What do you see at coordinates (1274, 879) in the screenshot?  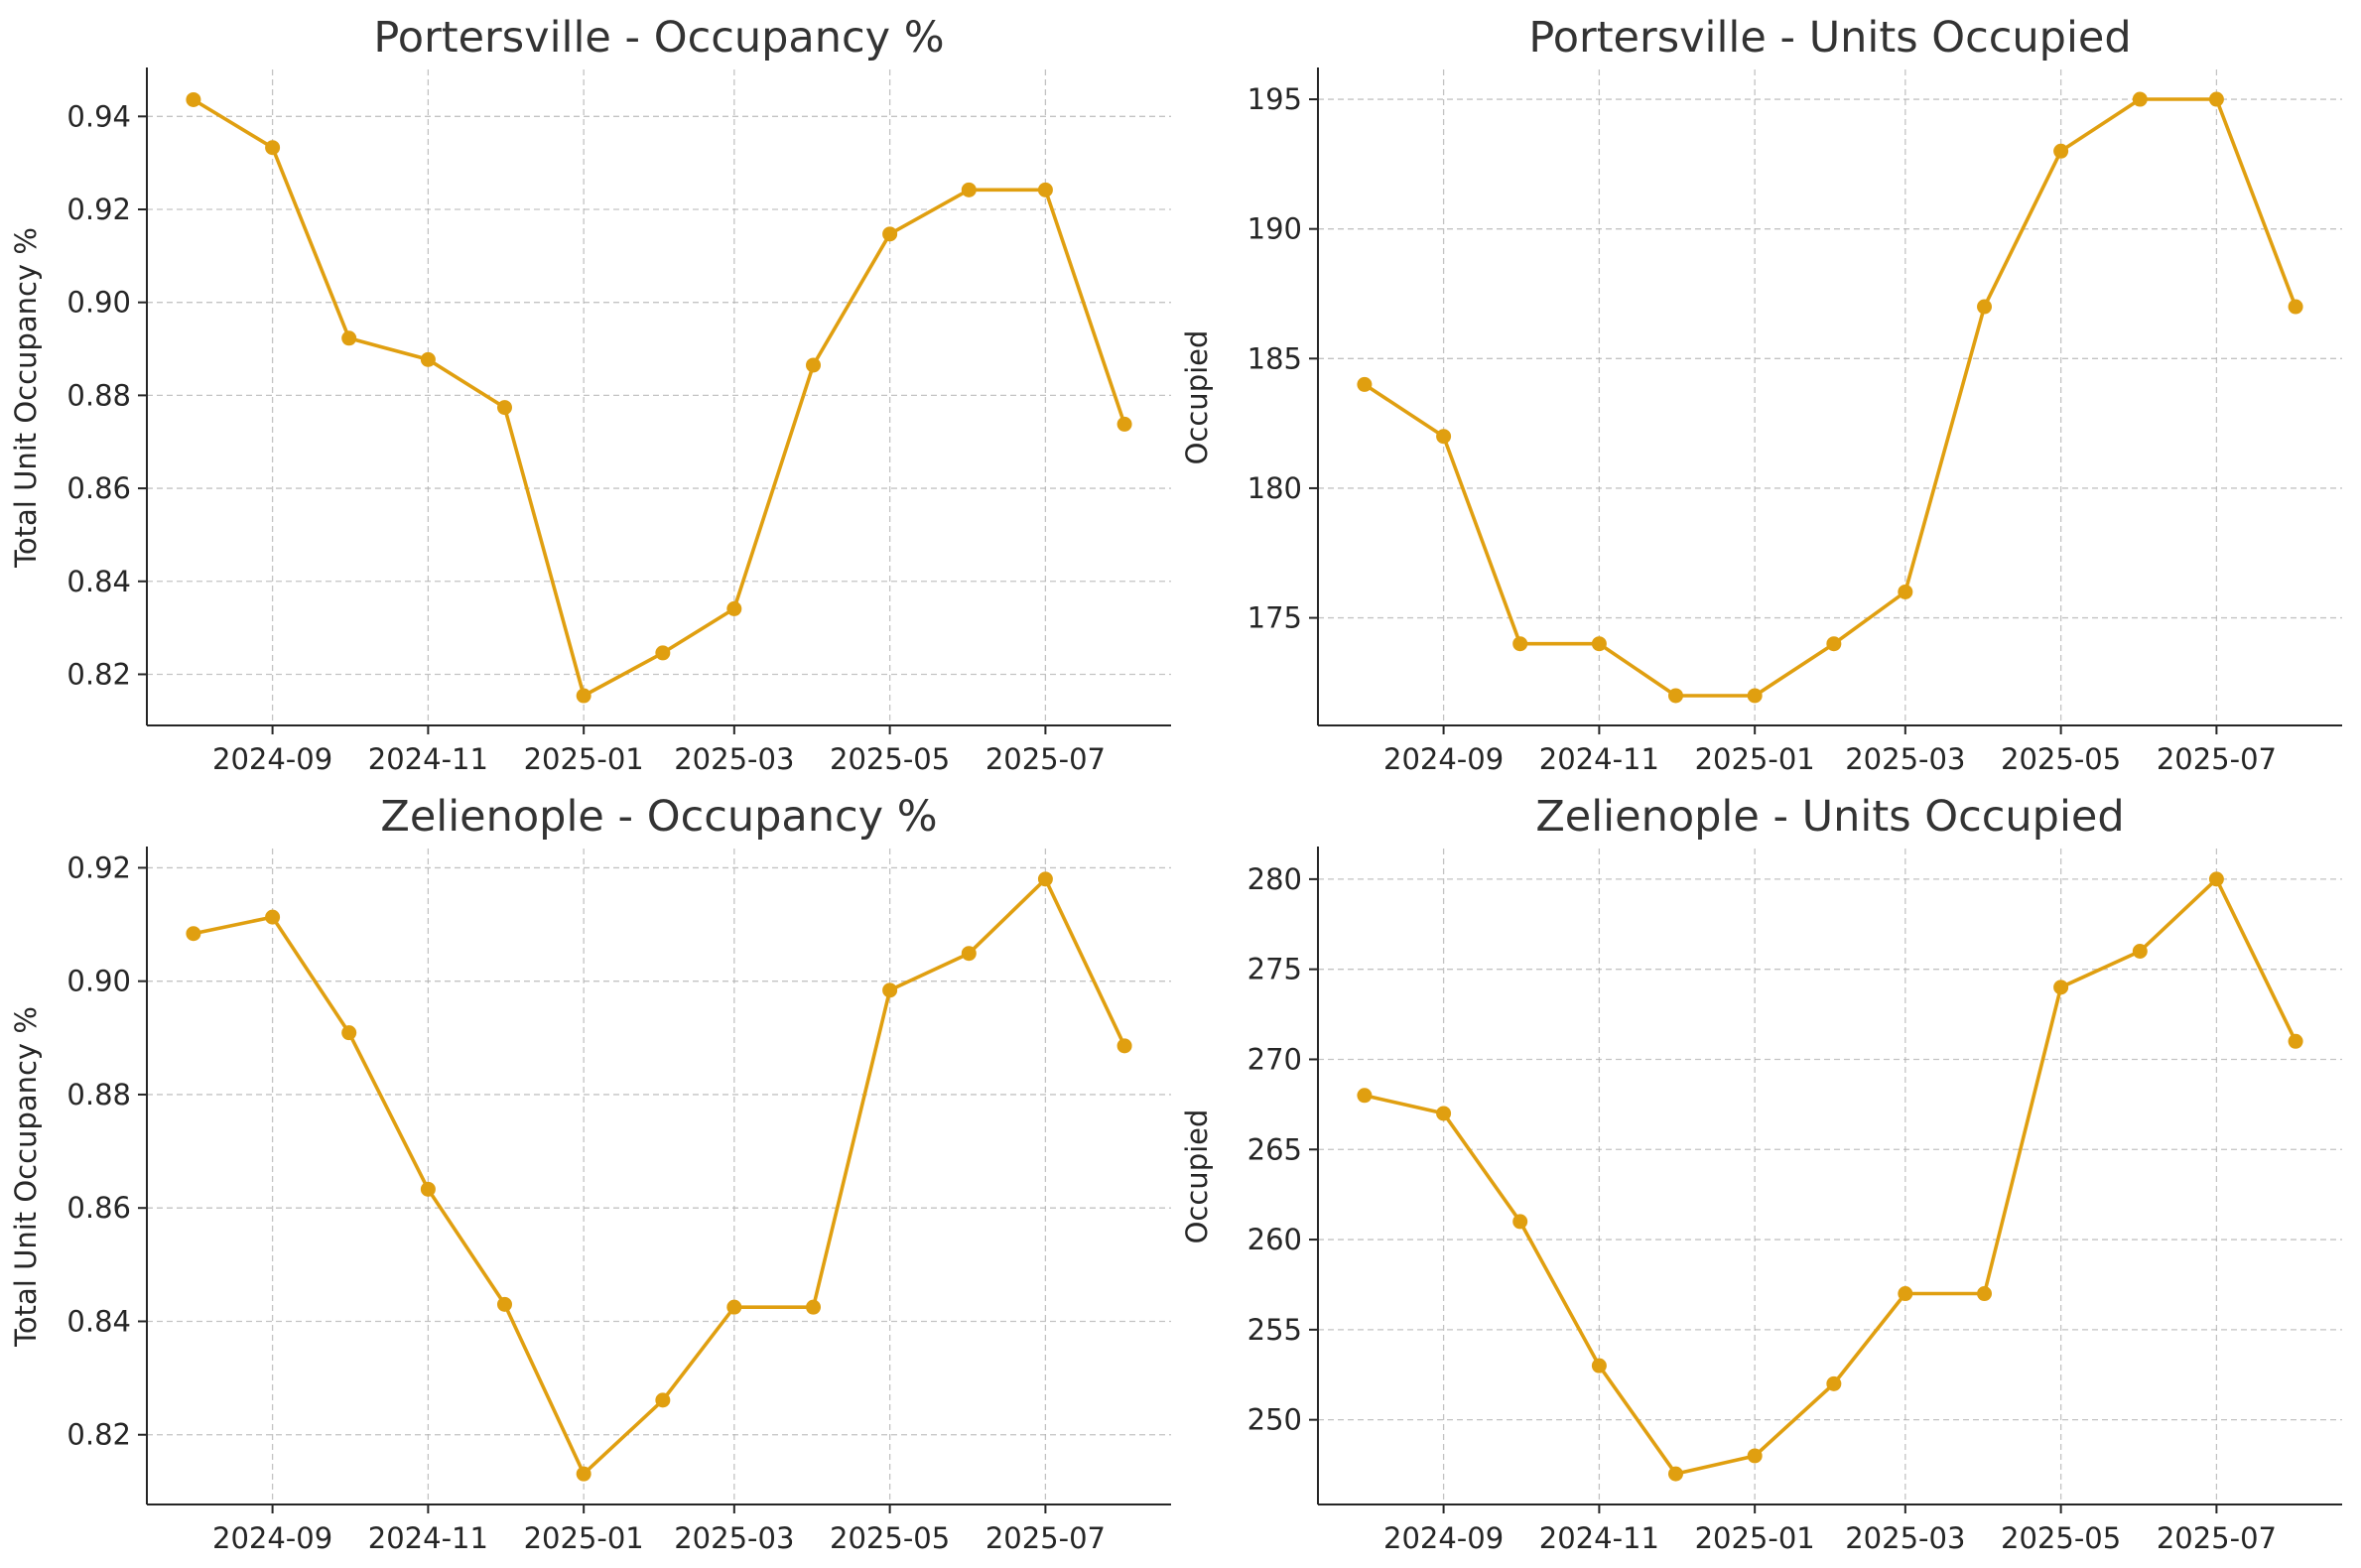 I see `y-tick-label: 280` at bounding box center [1274, 879].